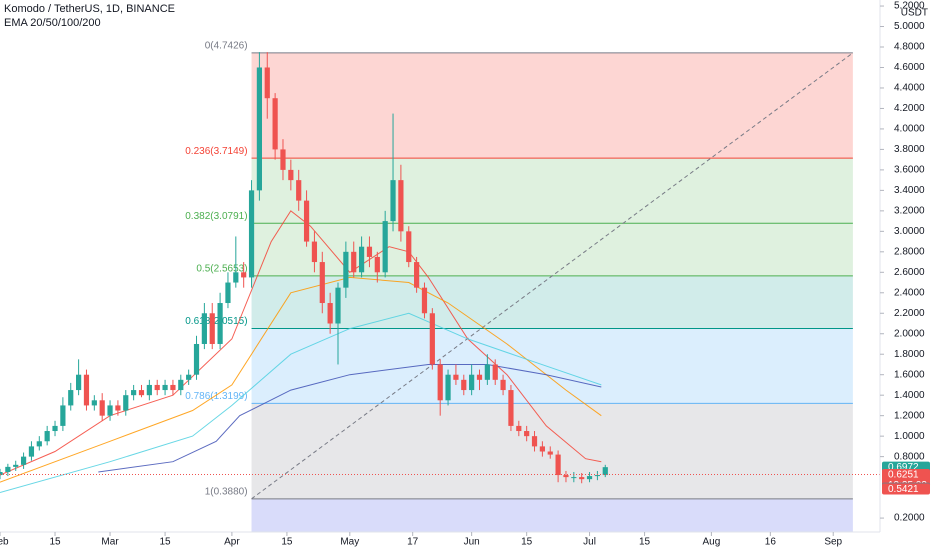 The image size is (932, 550). What do you see at coordinates (909, 395) in the screenshot?
I see `y-tick-label: 1.4000` at bounding box center [909, 395].